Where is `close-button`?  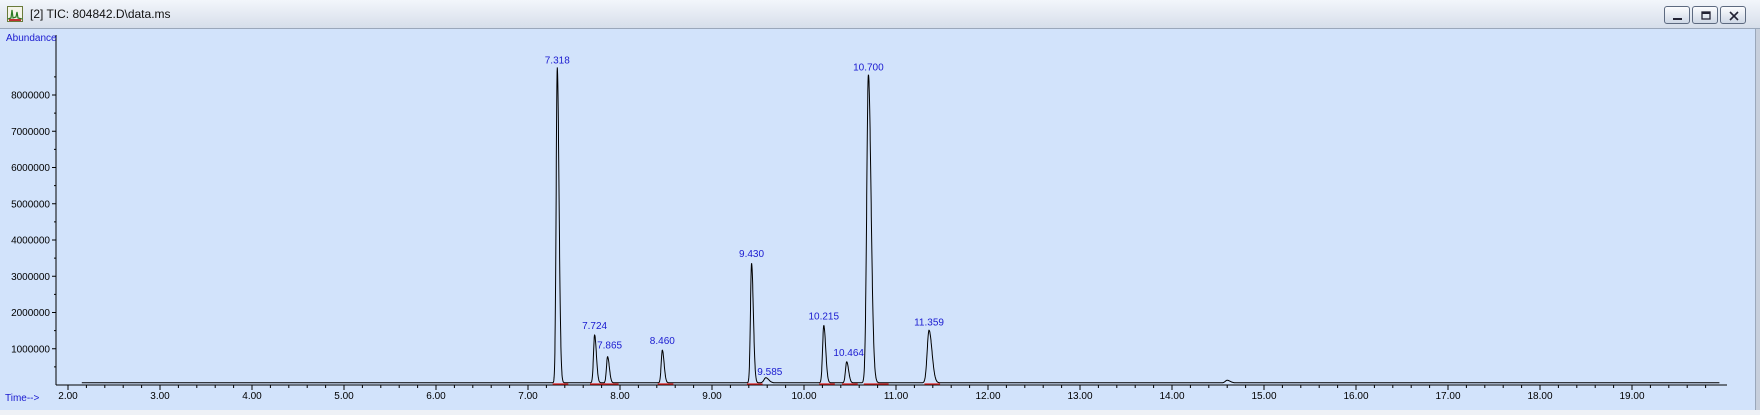 close-button is located at coordinates (1733, 15).